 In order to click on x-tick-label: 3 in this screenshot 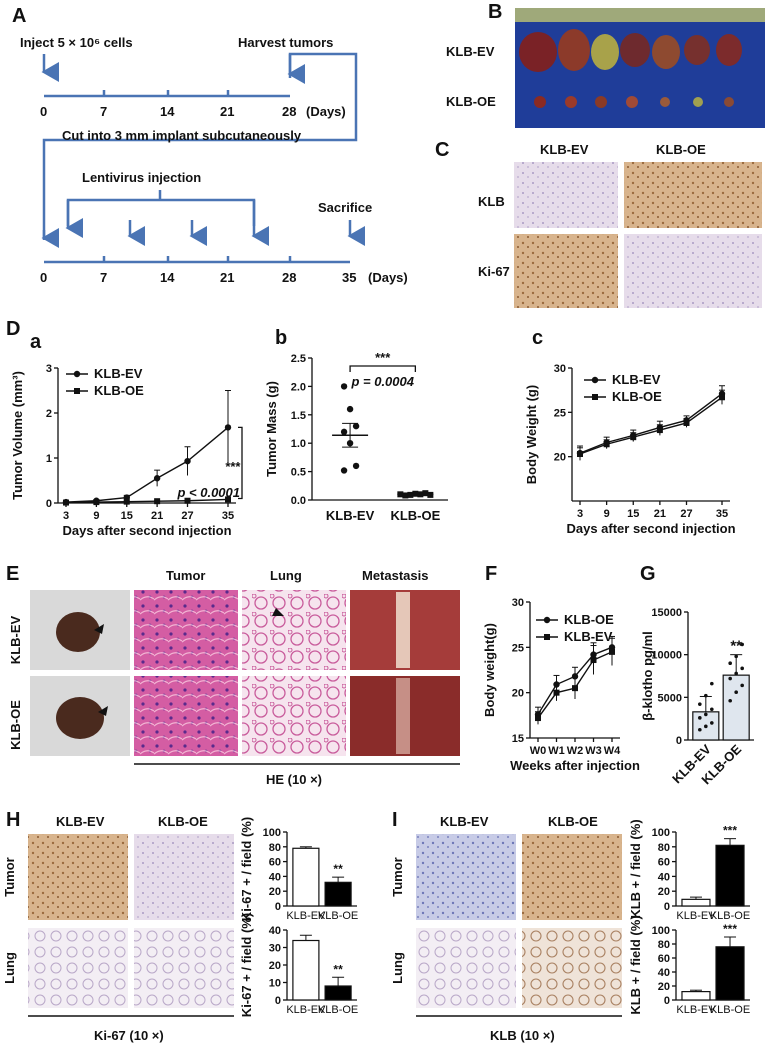, I will do `click(66, 516)`.